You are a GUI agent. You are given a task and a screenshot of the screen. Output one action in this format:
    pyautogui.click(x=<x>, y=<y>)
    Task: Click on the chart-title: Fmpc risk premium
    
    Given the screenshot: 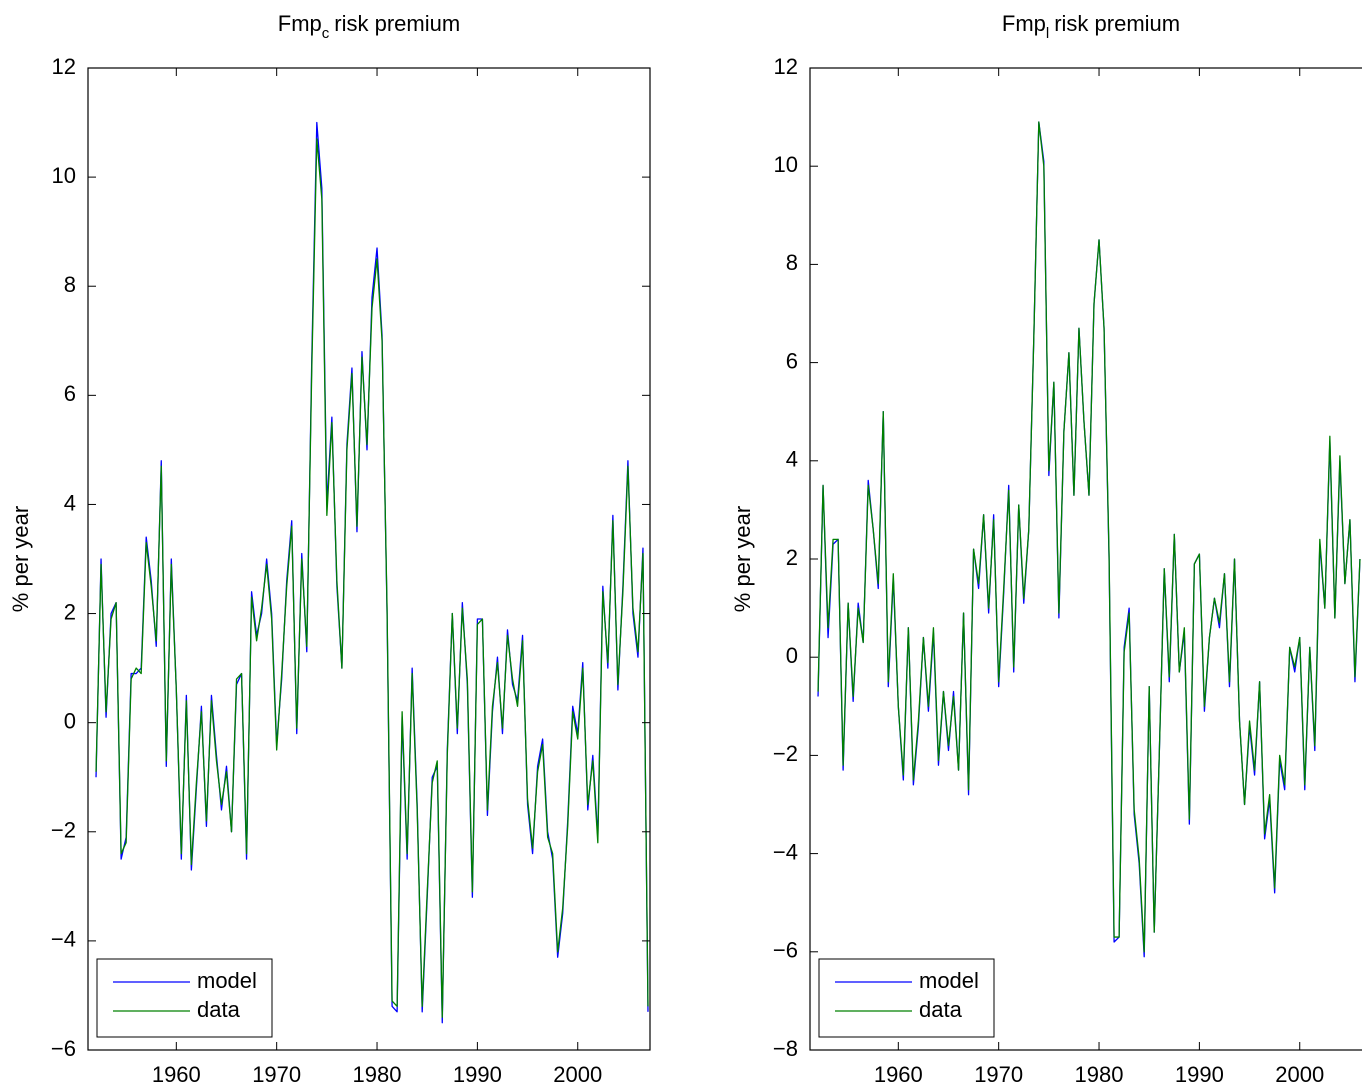 What is the action you would take?
    pyautogui.click(x=369, y=26)
    